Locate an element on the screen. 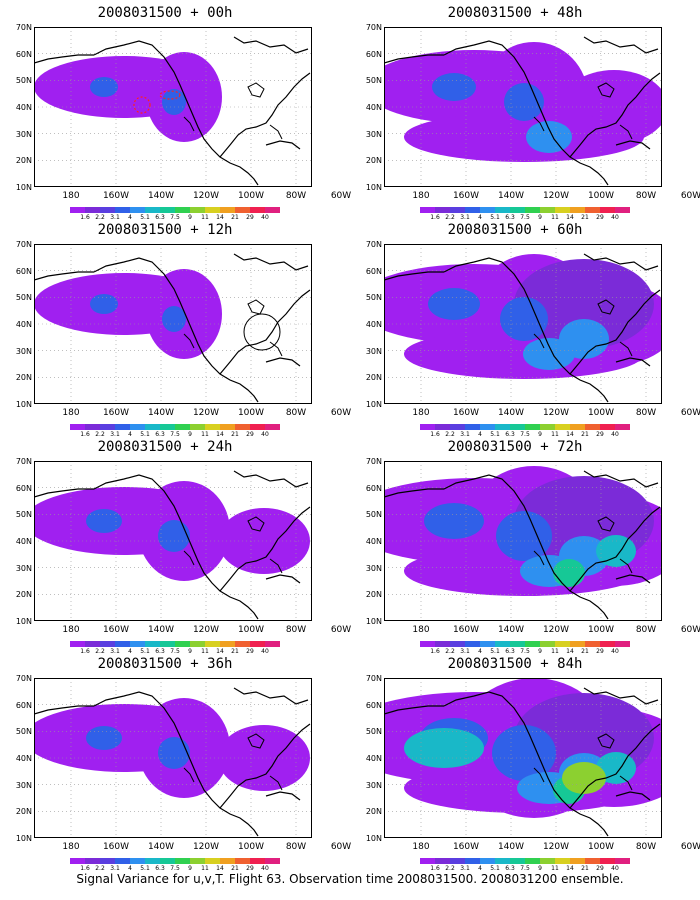  lon-tick-label: 120W is located at coordinates (556, 413).